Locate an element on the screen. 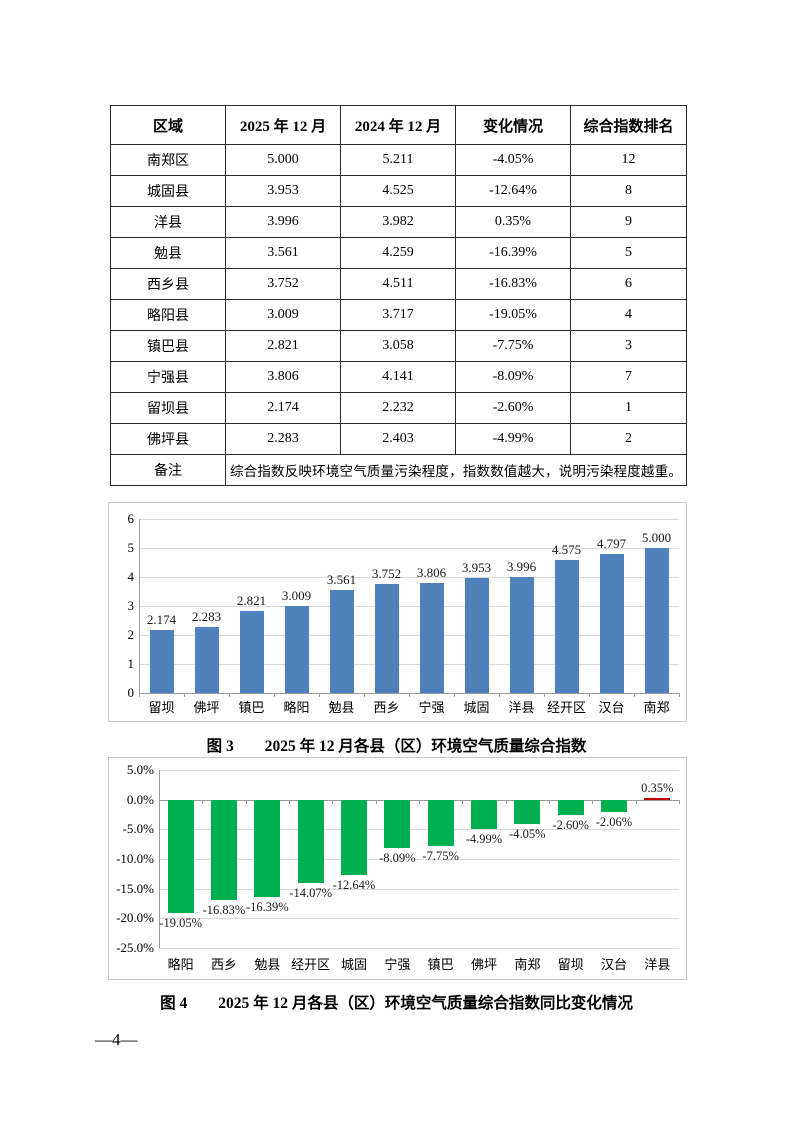 The width and height of the screenshot is (793, 1122). table-cell: 7 is located at coordinates (628, 377).